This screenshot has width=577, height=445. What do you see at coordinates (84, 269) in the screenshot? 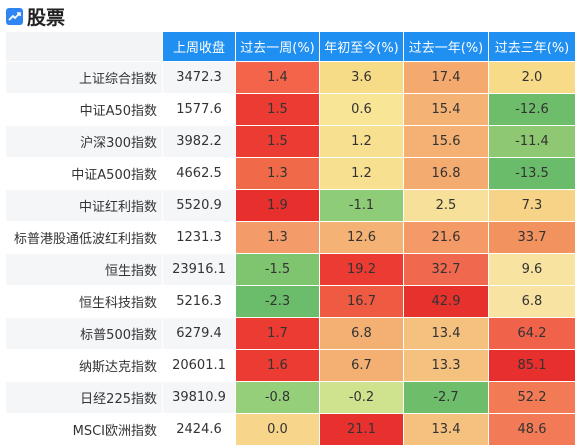
I see `index-name-cell: 恒生指数` at bounding box center [84, 269].